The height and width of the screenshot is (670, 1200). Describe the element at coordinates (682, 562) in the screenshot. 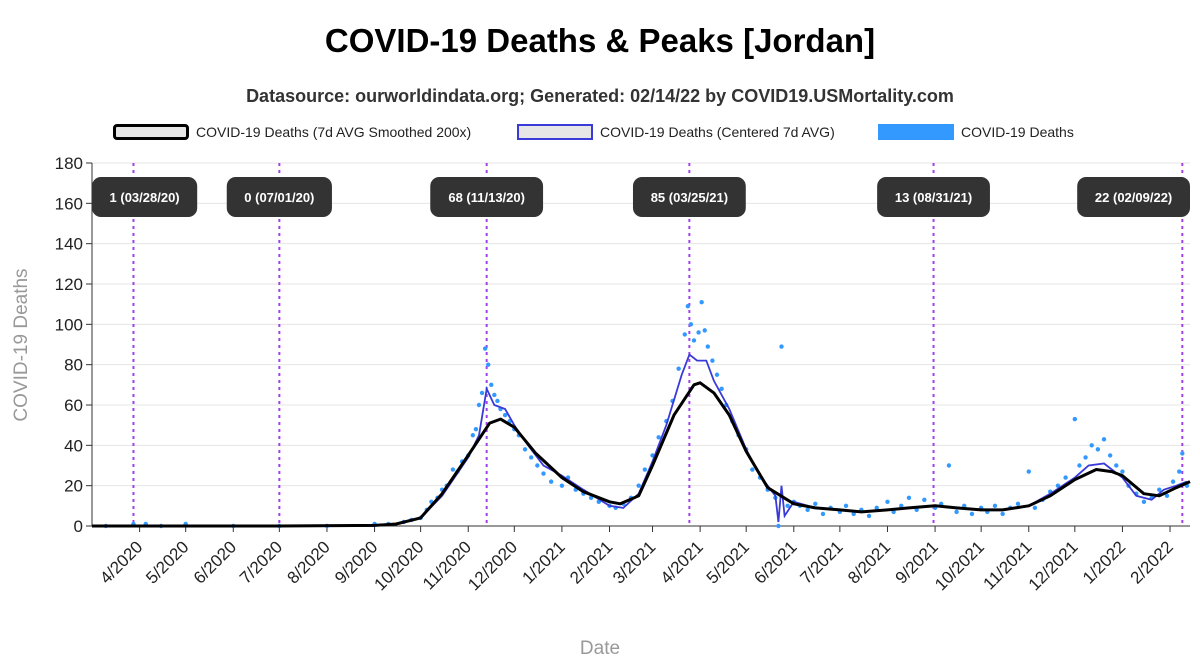

I see `x-tick-label: 4/2021` at that location.